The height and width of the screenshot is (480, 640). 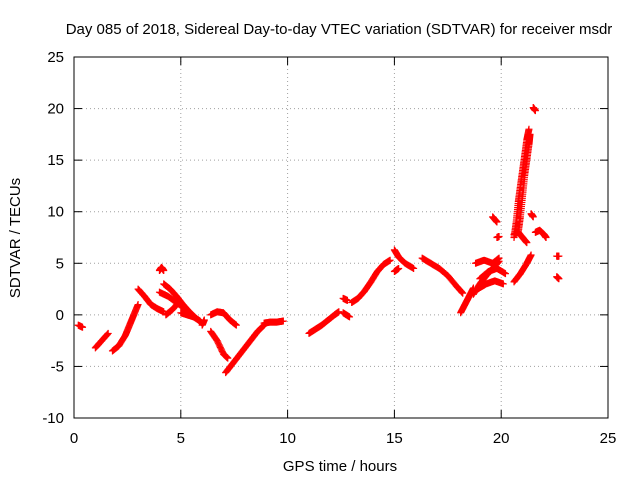 What do you see at coordinates (60, 315) in the screenshot?
I see `y-tick-label: 0` at bounding box center [60, 315].